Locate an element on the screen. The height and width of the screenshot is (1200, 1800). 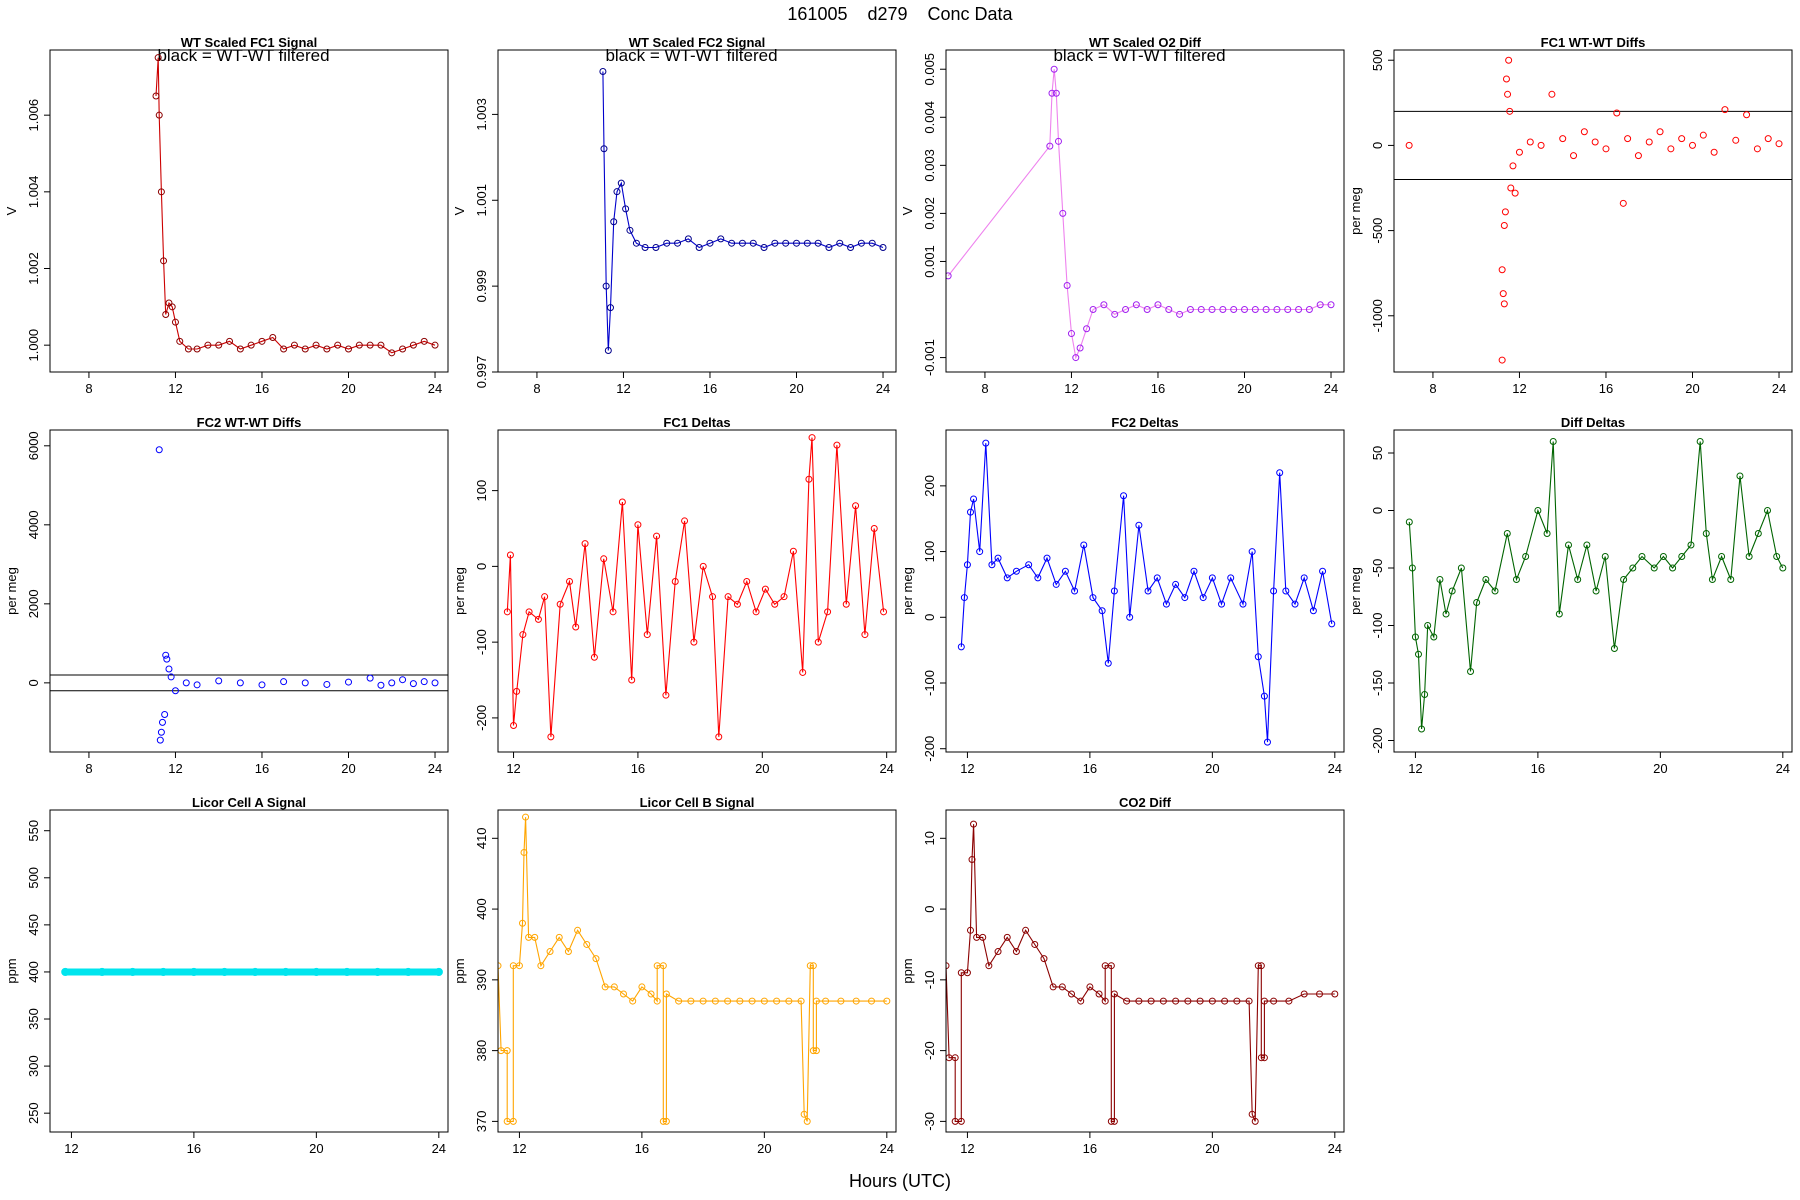
x-tick-label: 8 is located at coordinates (984, 388).